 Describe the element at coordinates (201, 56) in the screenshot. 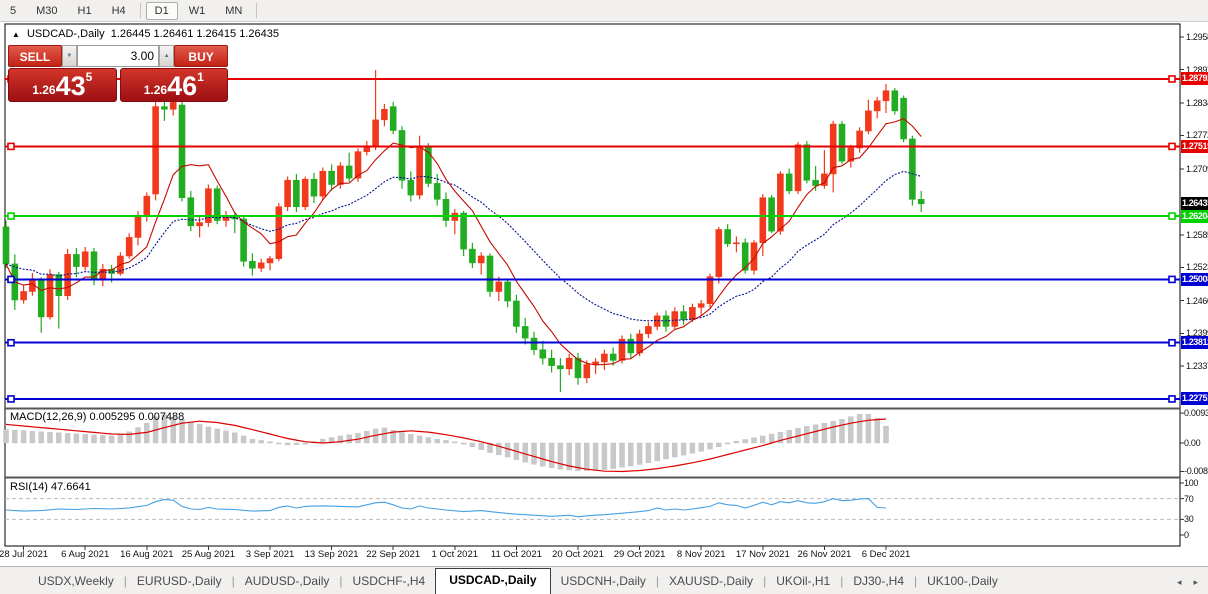

I see `buy-button: BUY` at that location.